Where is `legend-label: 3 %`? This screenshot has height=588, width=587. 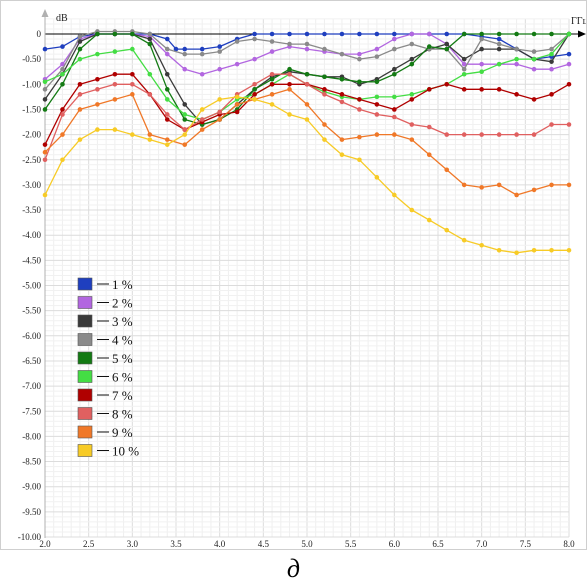 legend-label: 3 % is located at coordinates (122, 321).